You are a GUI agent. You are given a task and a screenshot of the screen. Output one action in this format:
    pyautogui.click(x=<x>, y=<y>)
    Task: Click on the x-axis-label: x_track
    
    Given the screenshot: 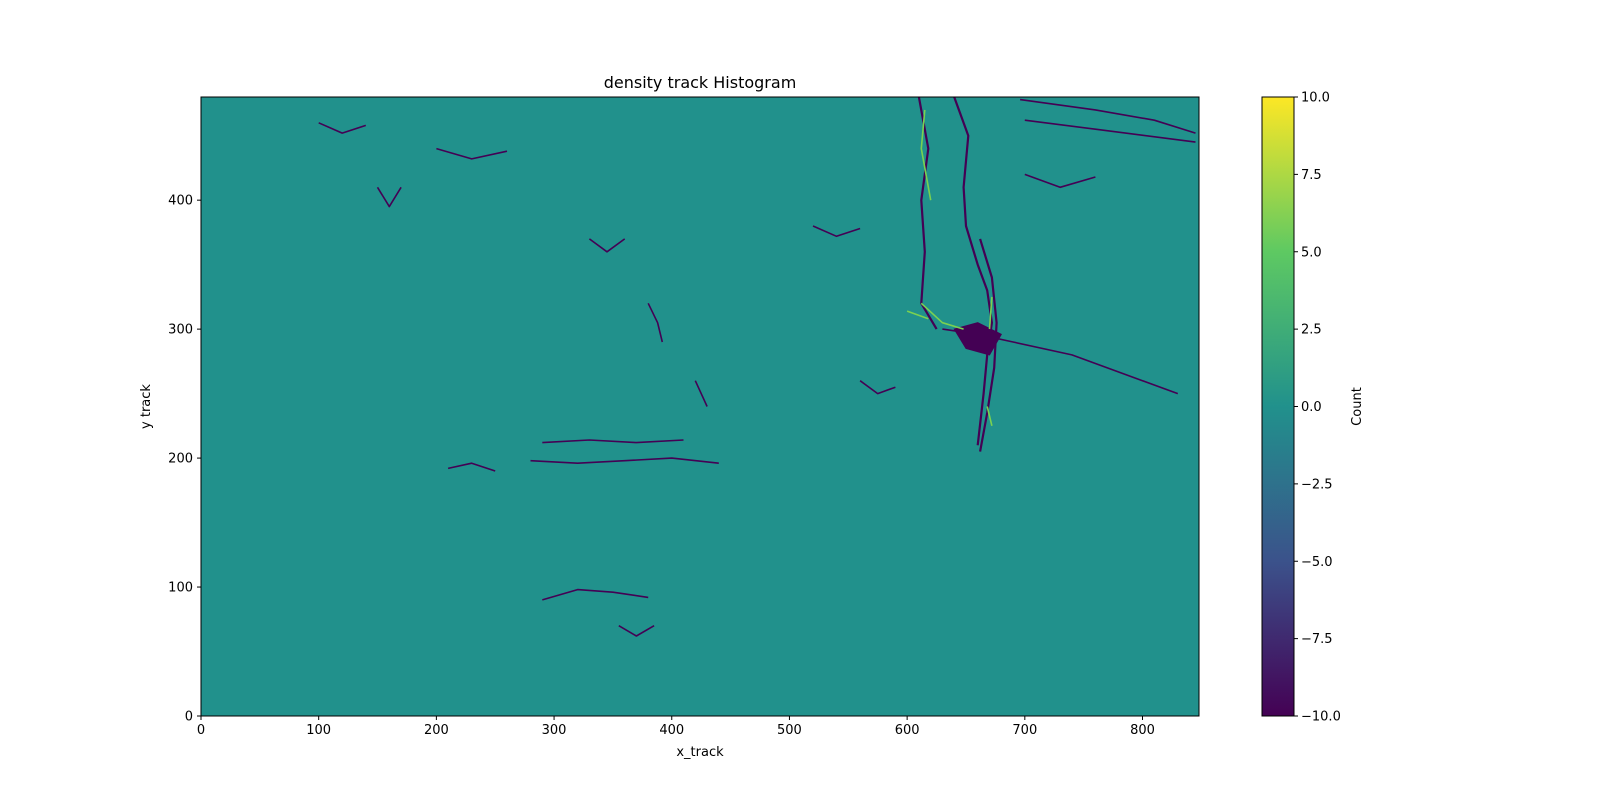 What is the action you would take?
    pyautogui.click(x=700, y=752)
    